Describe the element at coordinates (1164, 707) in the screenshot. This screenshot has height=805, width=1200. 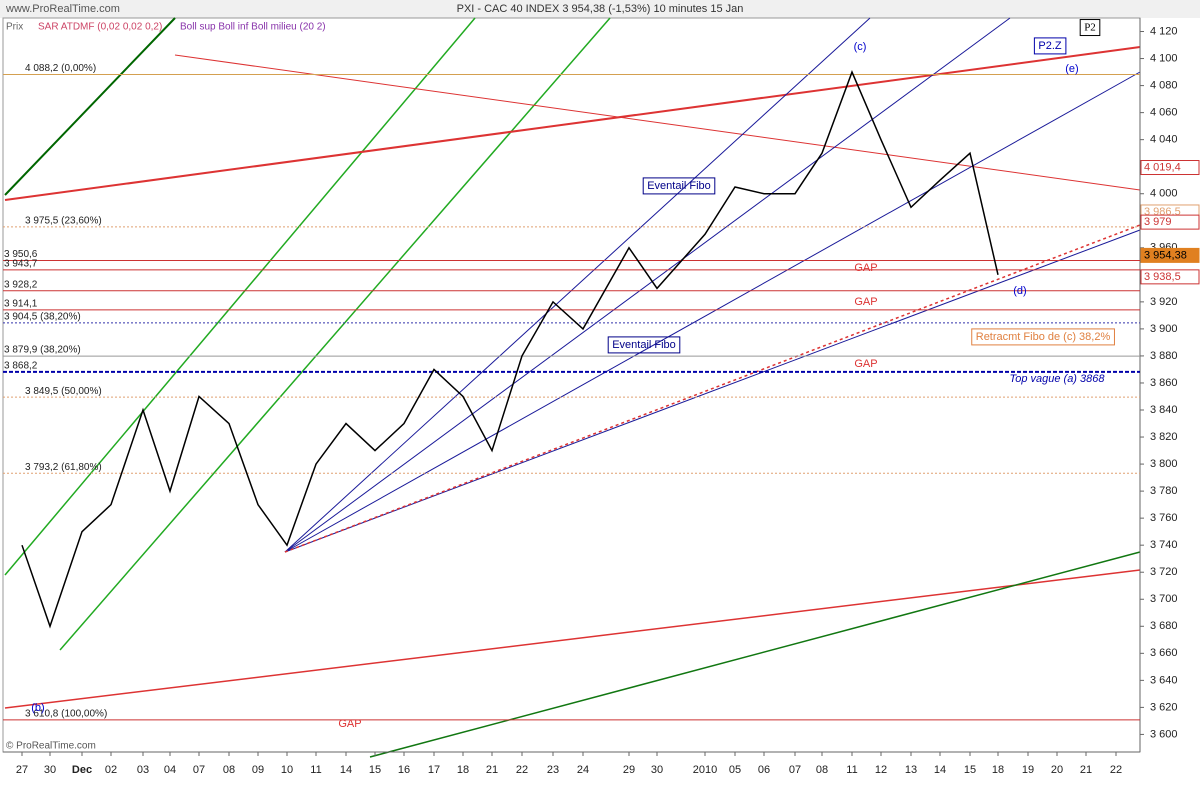
I see `y-tick-label: 3 620` at that location.